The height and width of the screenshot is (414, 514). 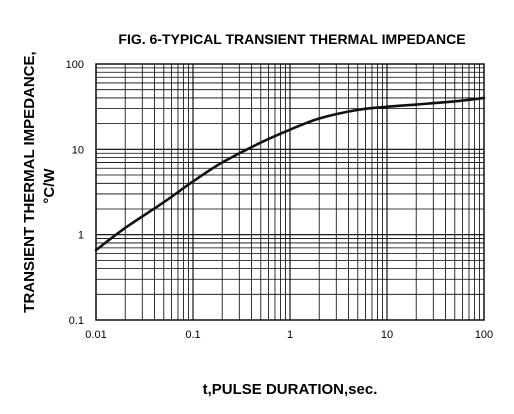 I want to click on x-axis-label: t,PULSE DURATION,sec., so click(x=290, y=389).